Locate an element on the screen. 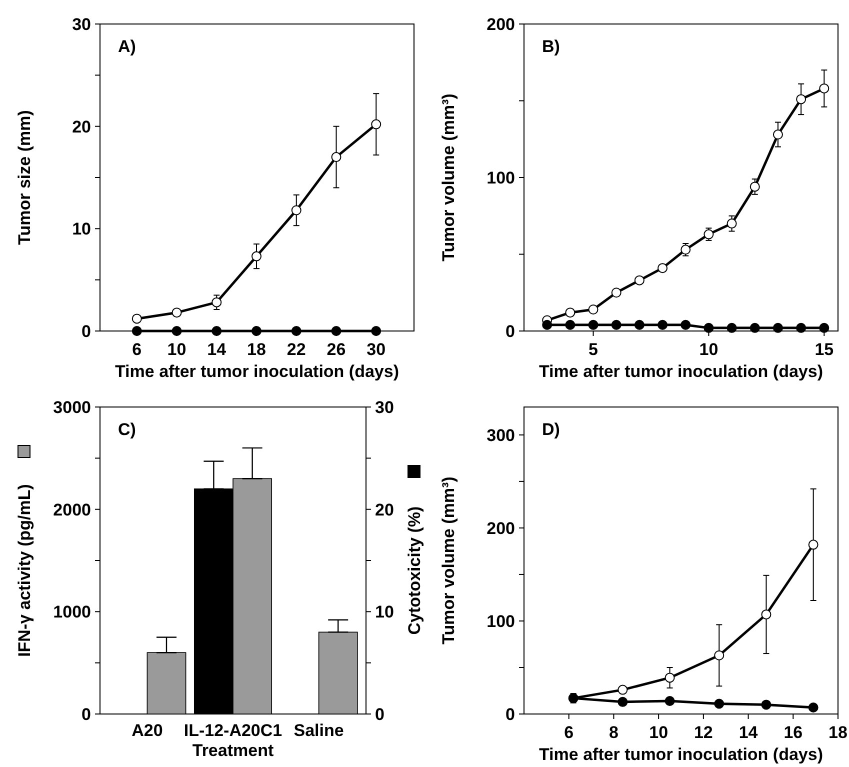 This screenshot has width=849, height=767. text: D) is located at coordinates (551, 429).